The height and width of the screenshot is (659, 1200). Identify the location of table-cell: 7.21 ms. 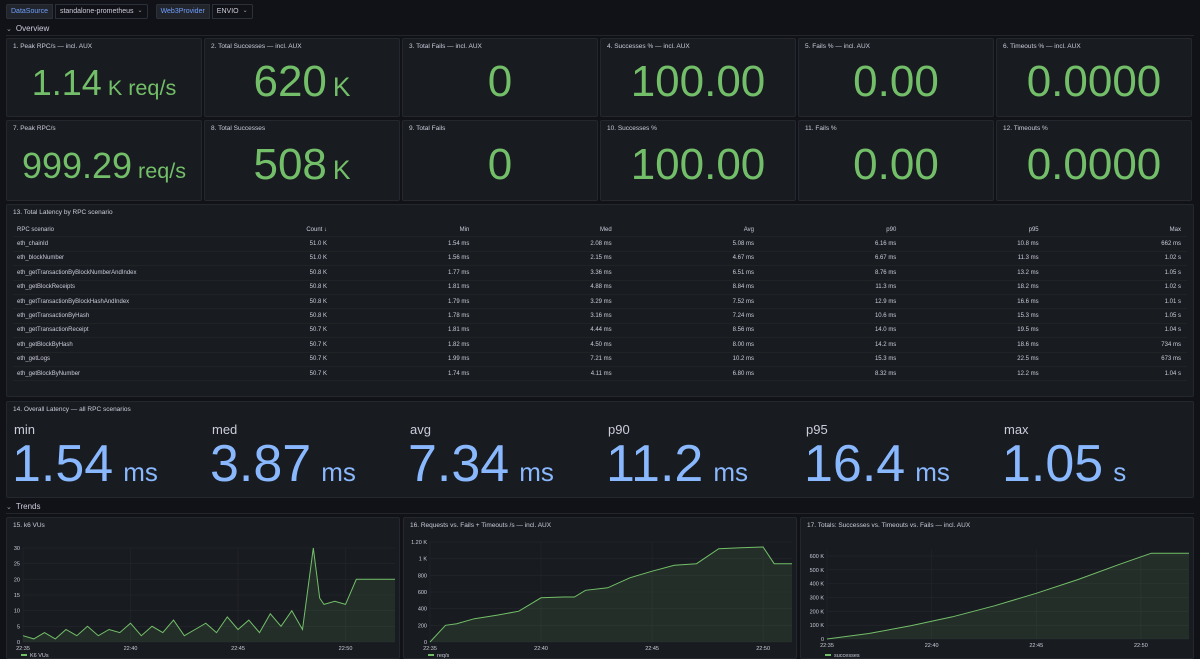
(601, 359).